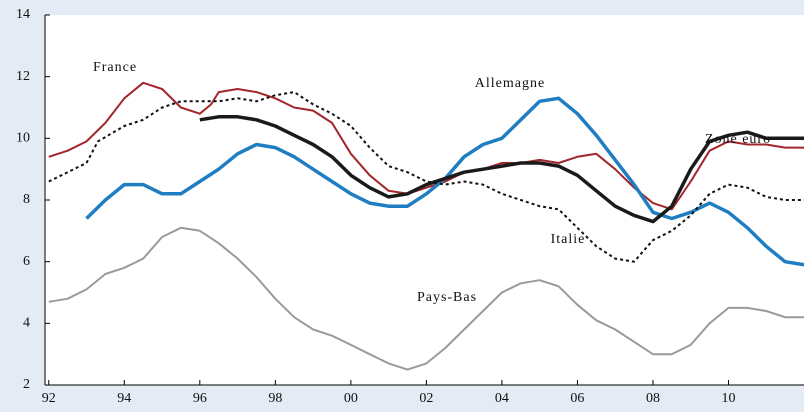 This screenshot has width=804, height=412. What do you see at coordinates (26, 261) in the screenshot?
I see `y-tick-label: 6` at bounding box center [26, 261].